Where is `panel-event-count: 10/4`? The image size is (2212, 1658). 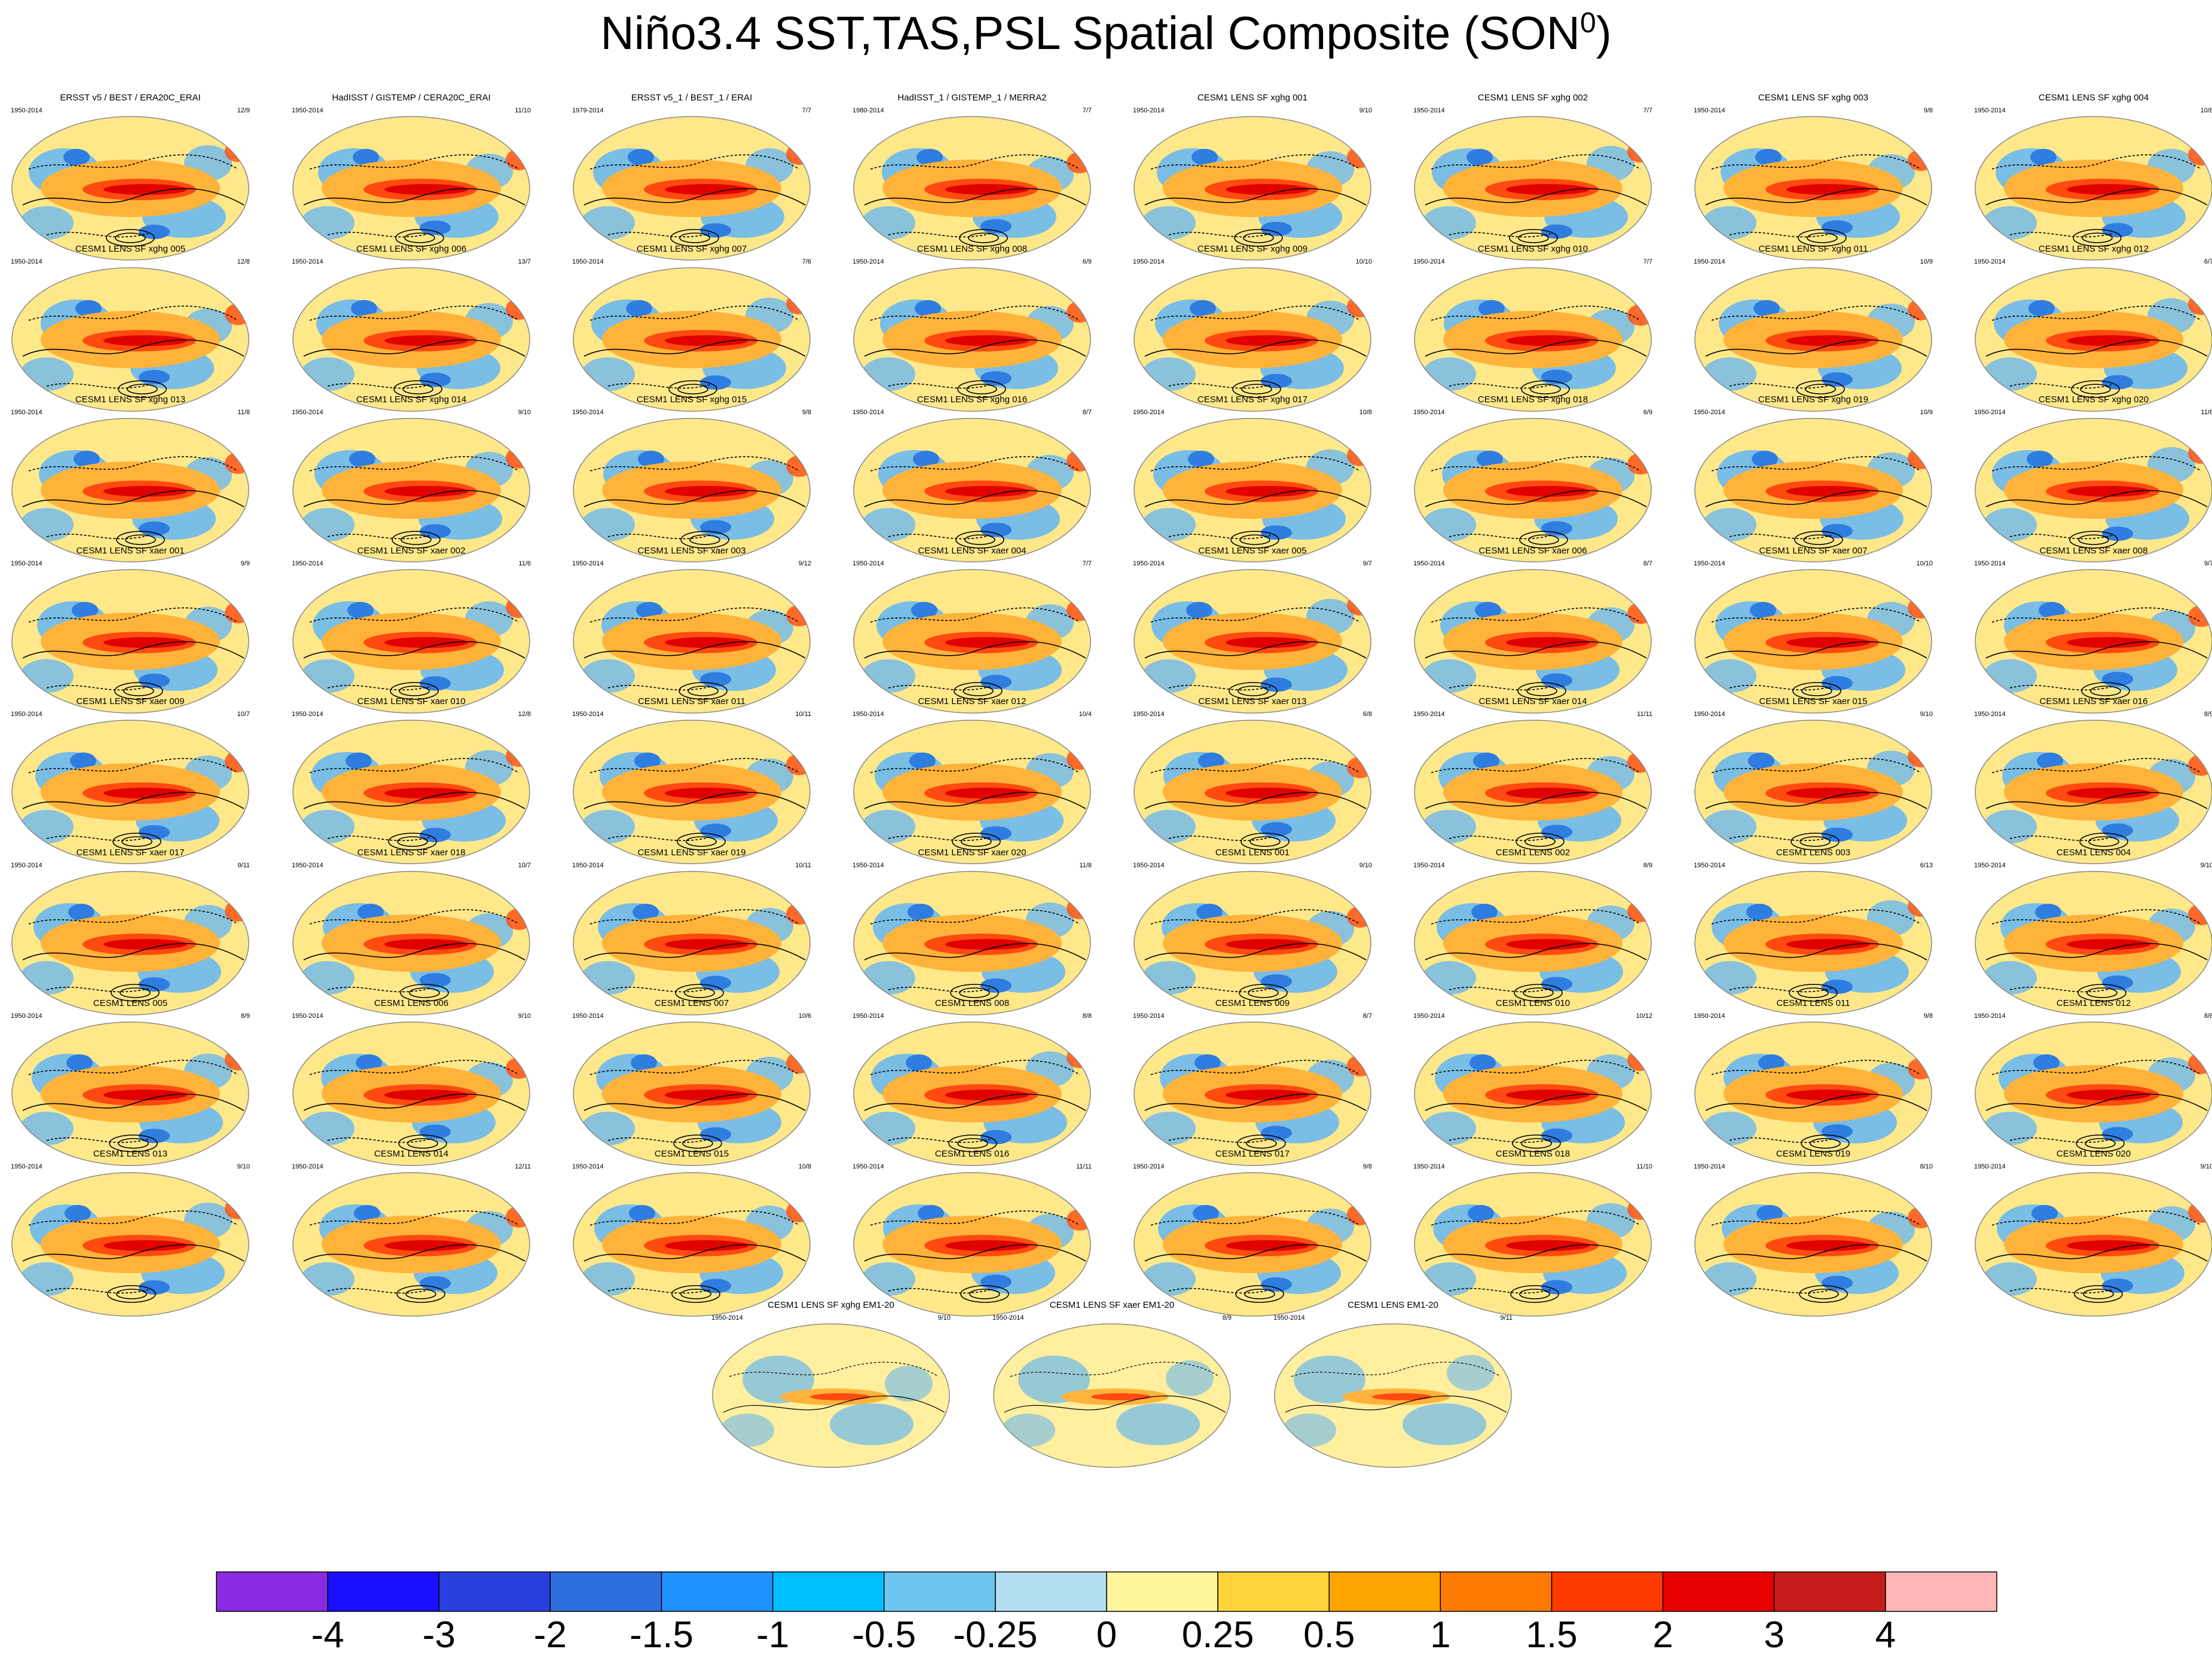
panel-event-count: 10/4 is located at coordinates (1085, 714).